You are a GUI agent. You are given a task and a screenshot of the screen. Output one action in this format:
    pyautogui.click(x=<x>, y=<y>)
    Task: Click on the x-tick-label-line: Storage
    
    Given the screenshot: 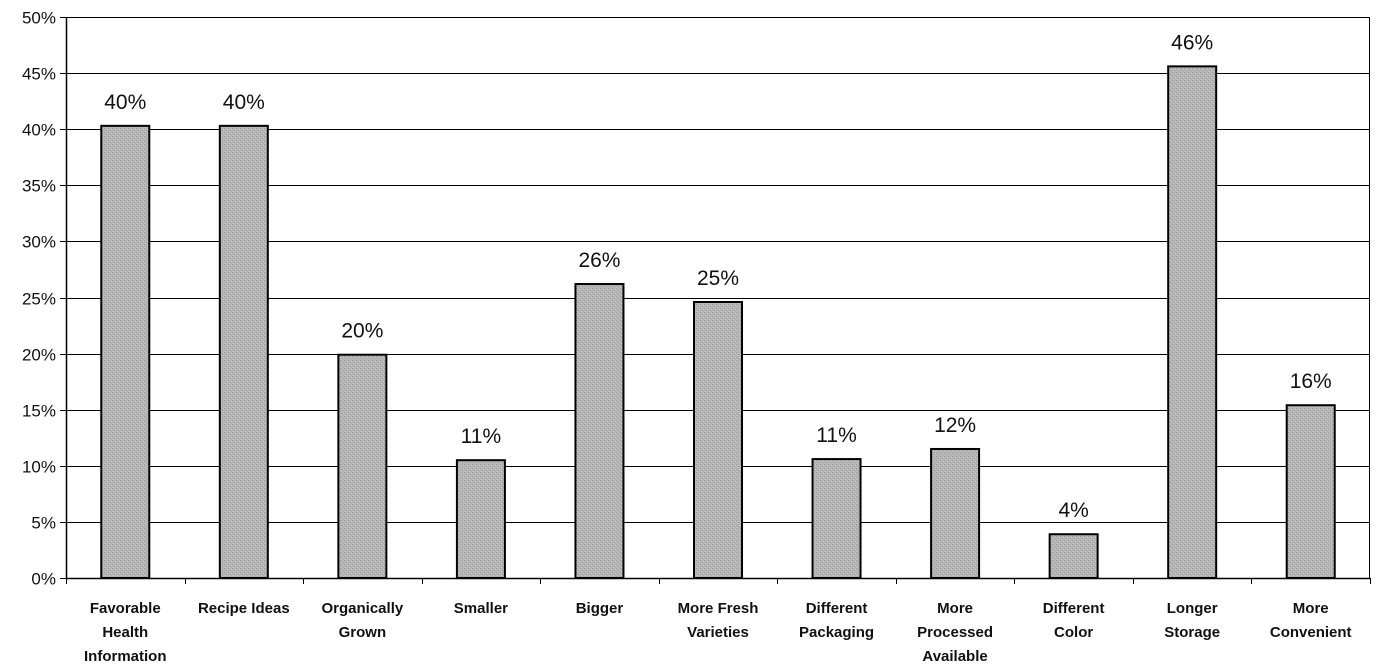 What is the action you would take?
    pyautogui.click(x=1192, y=632)
    